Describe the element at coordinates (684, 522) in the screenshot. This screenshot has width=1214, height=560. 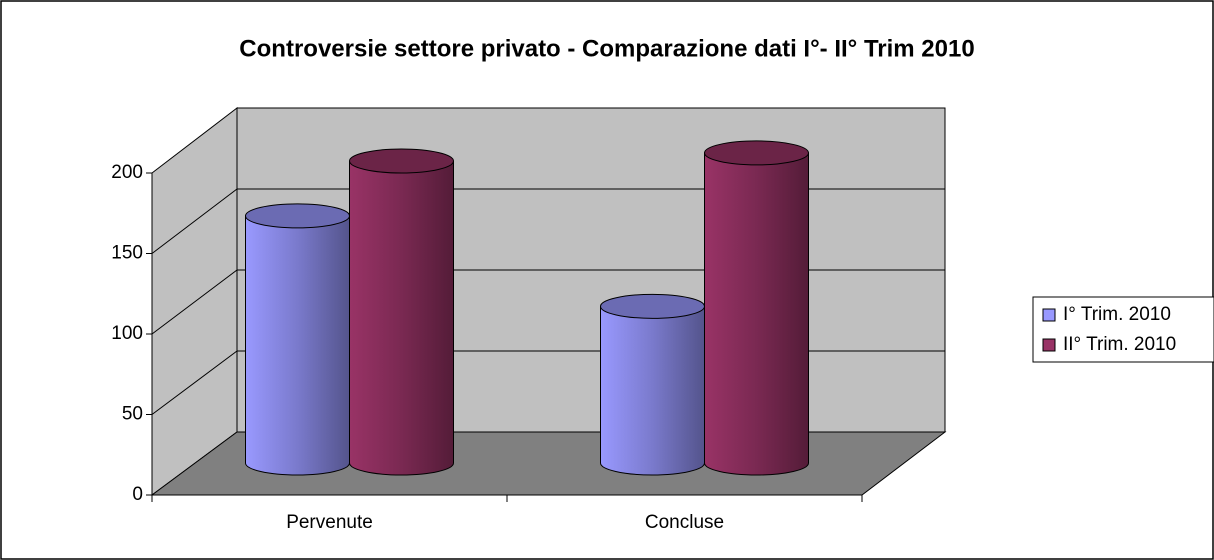
I see `x-tick-label: Concluse` at that location.